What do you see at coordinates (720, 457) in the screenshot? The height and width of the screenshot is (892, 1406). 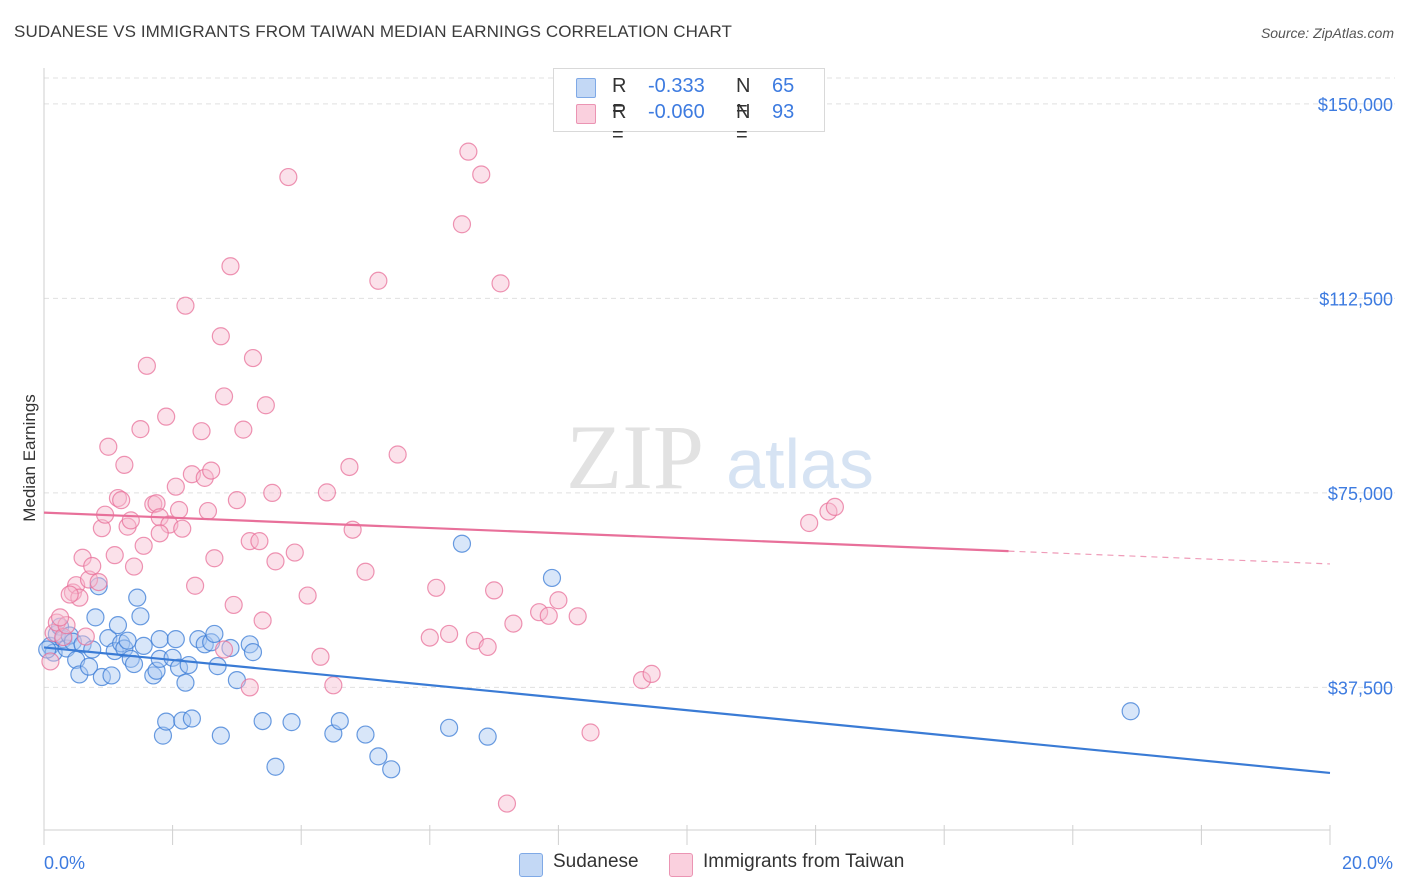 I see `watermark: ZIP atlas` at bounding box center [720, 457].